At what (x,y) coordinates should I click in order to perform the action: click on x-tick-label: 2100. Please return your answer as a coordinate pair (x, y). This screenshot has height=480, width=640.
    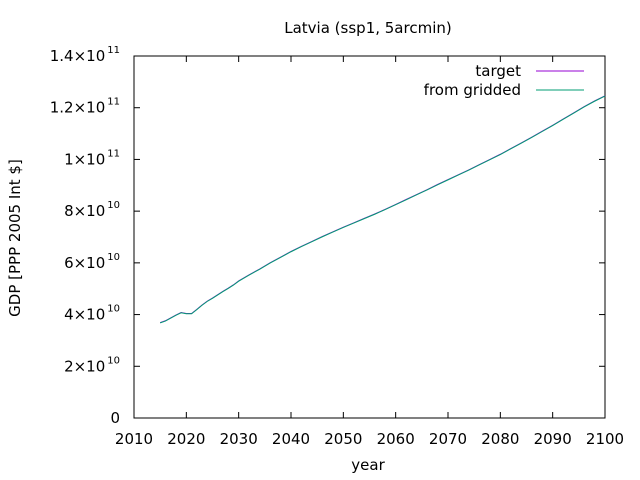
    Looking at the image, I should click on (605, 439).